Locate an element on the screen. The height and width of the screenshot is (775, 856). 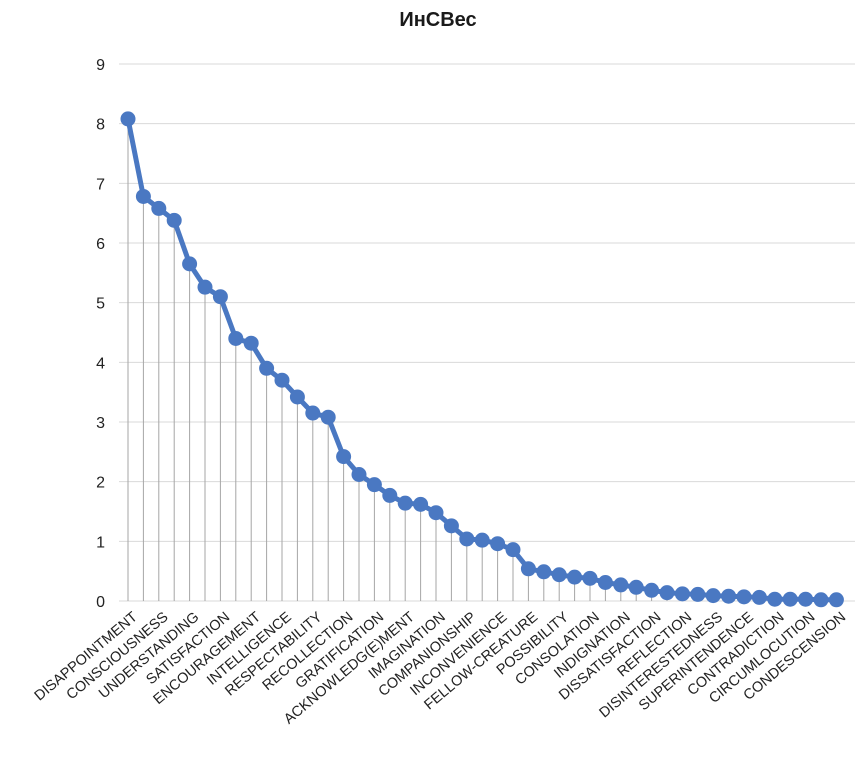
y-tick-label: 0 is located at coordinates (100, 602).